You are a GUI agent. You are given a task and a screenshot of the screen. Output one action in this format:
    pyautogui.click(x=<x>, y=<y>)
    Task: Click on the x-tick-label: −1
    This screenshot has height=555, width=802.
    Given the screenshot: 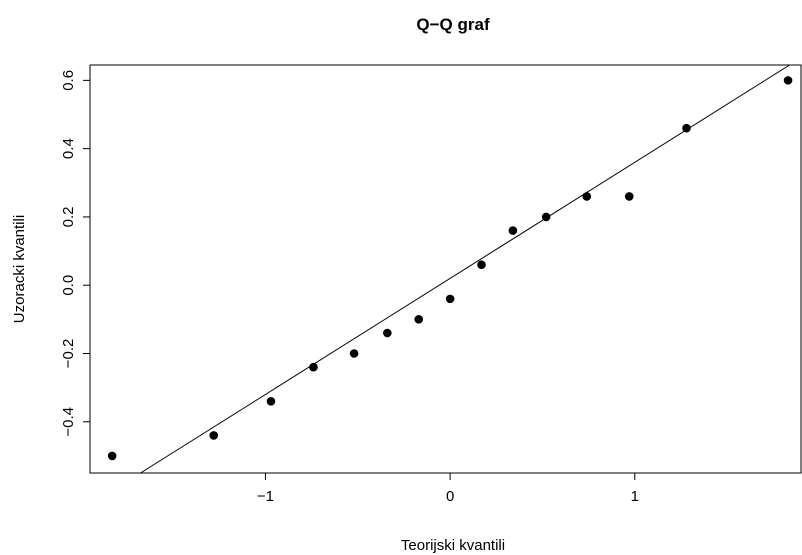 What is the action you would take?
    pyautogui.click(x=265, y=496)
    